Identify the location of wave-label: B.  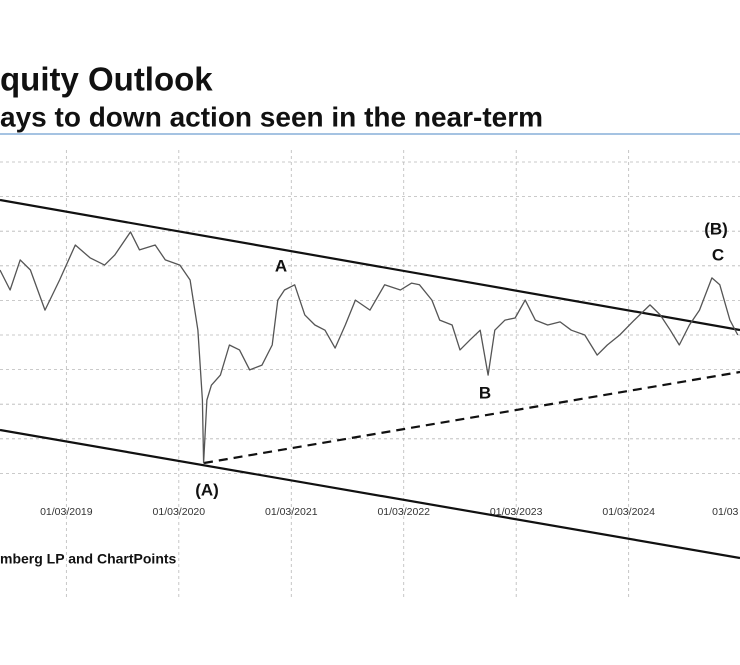
(485, 392).